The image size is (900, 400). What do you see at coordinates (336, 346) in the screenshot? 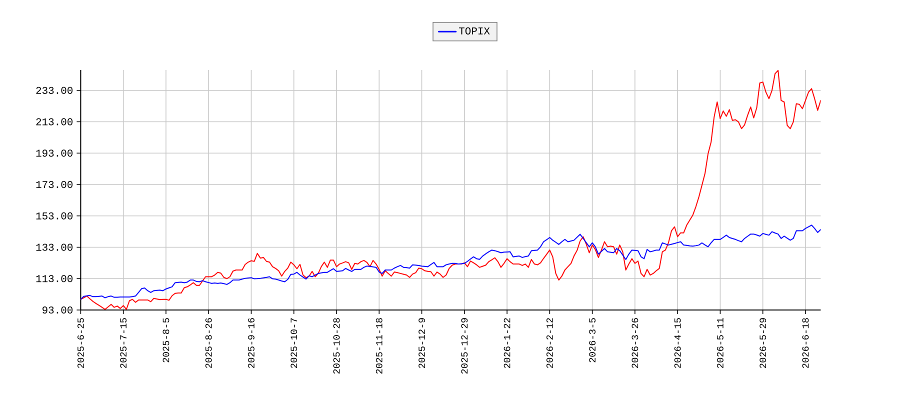
I see `x-tick-label: 2025-10-28` at bounding box center [336, 346].